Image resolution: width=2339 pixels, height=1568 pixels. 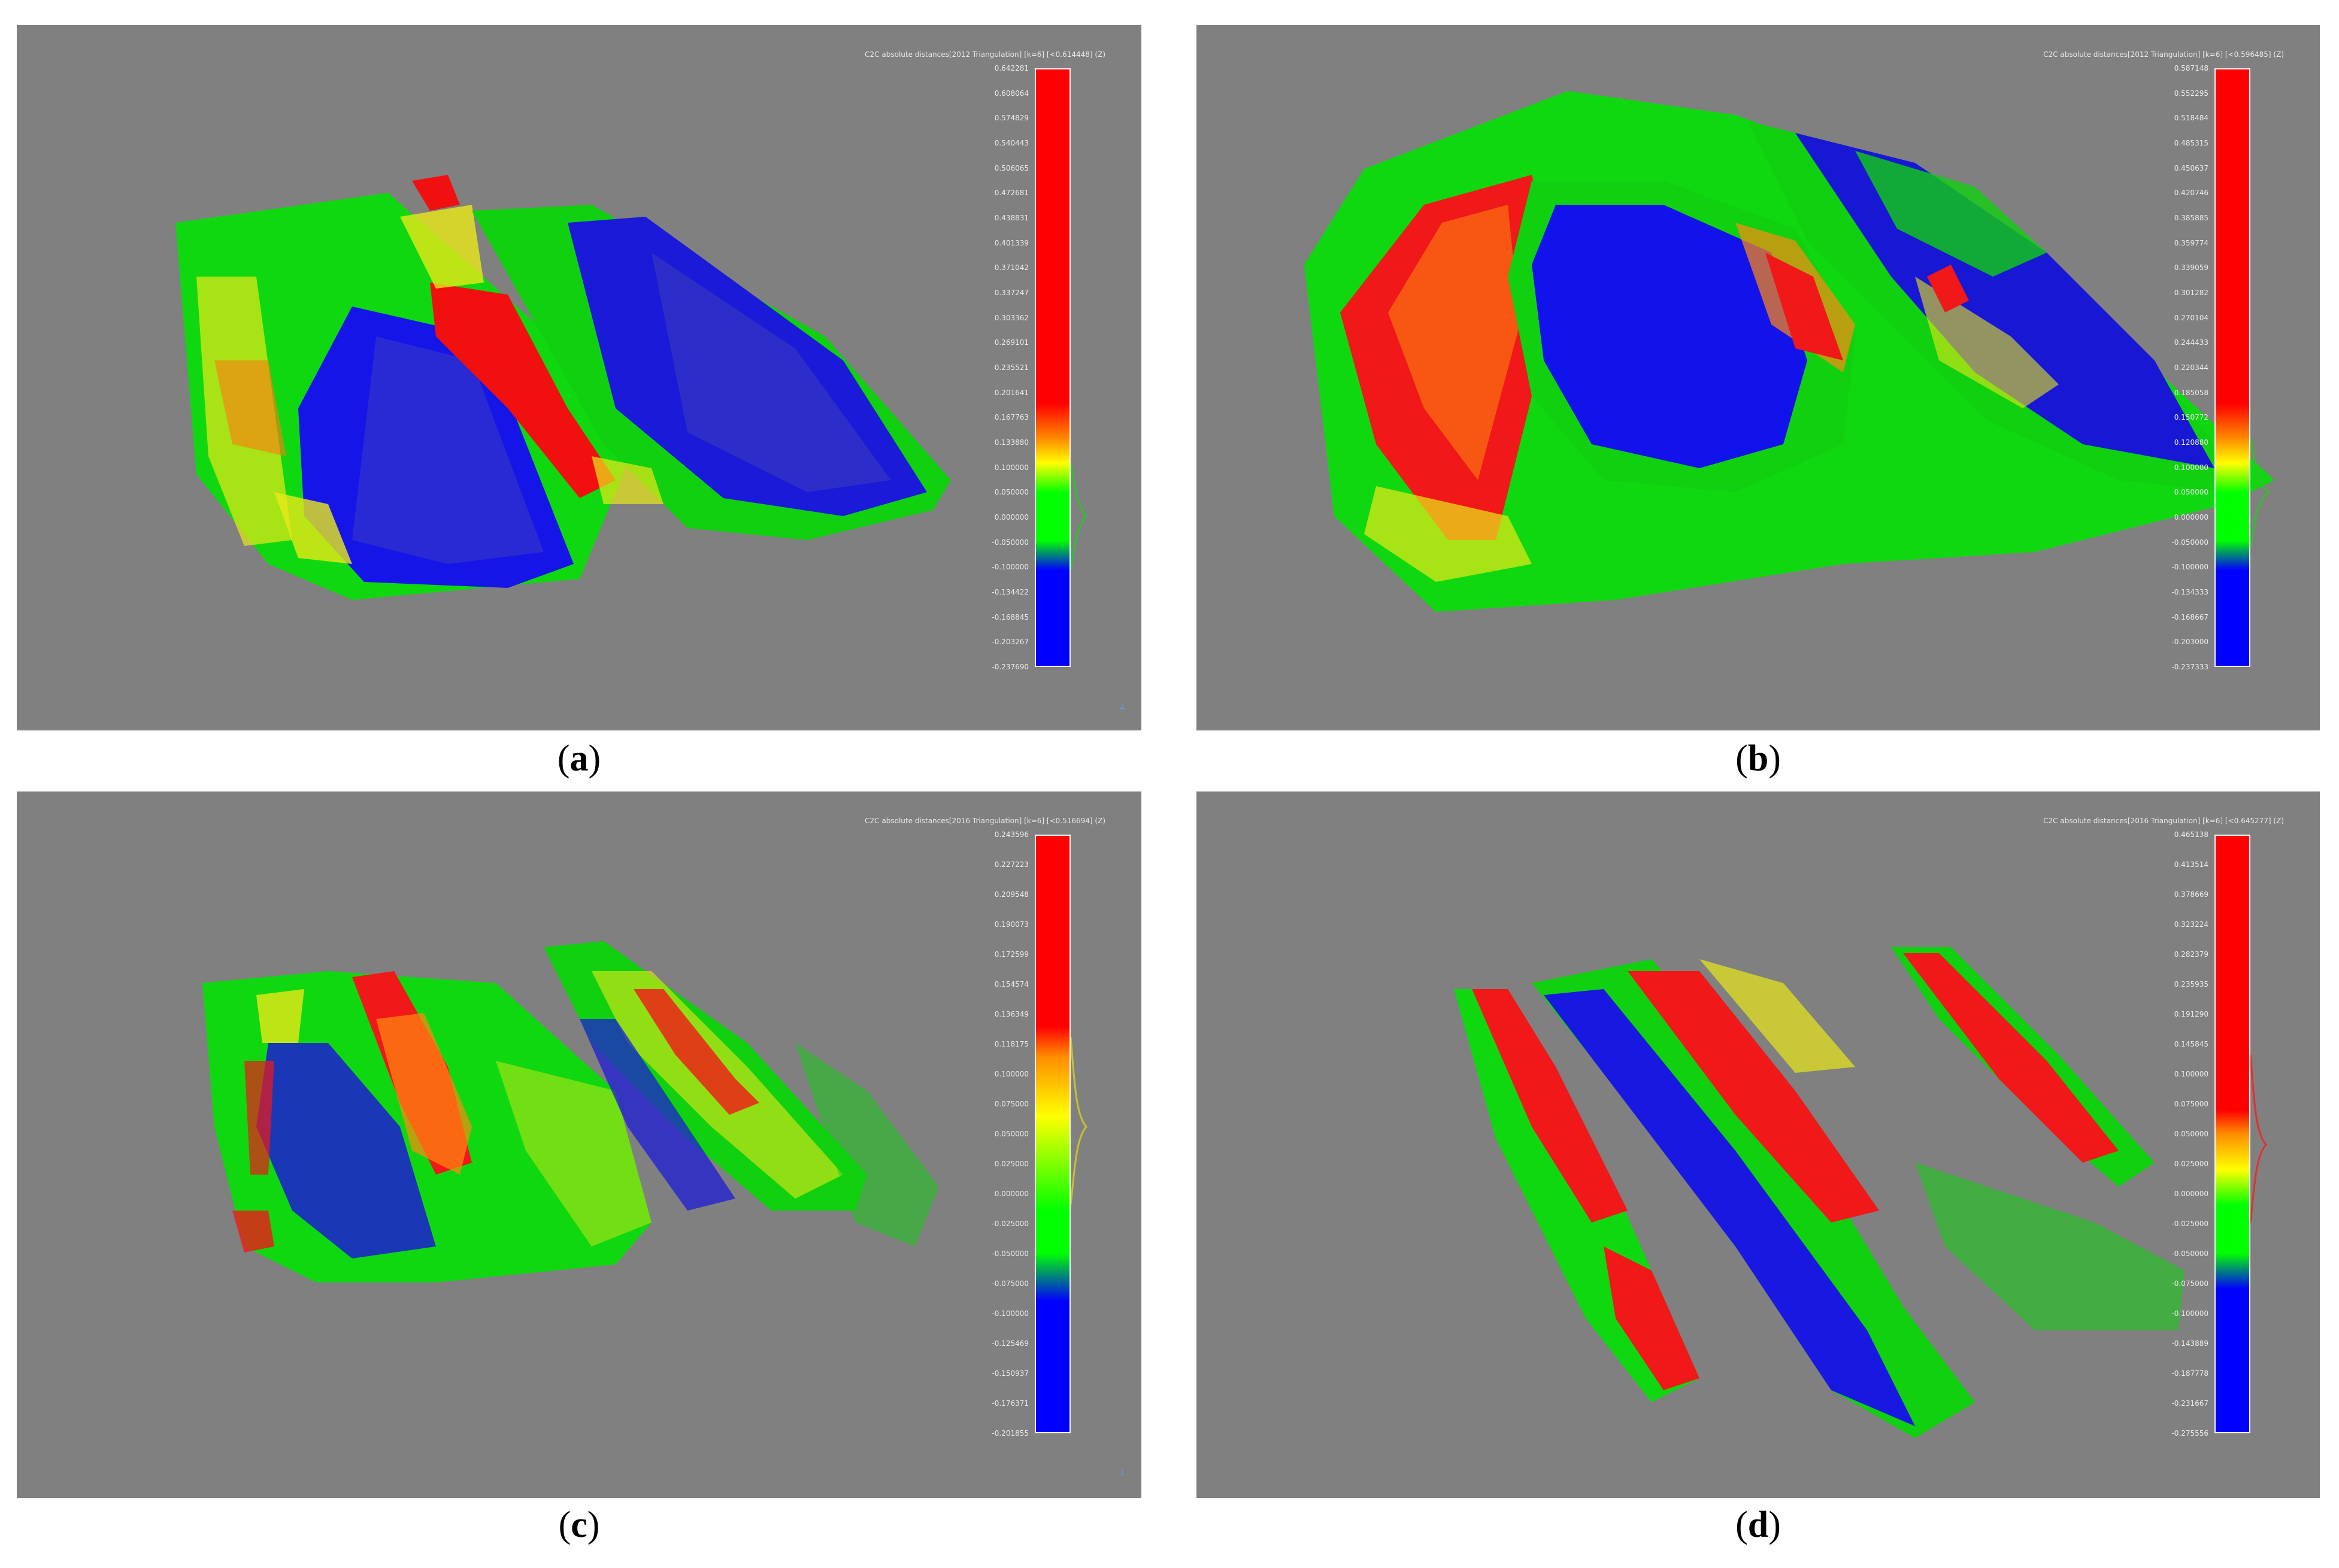 What do you see at coordinates (2189, 667) in the screenshot?
I see `scale-tick-label: -0.237333` at bounding box center [2189, 667].